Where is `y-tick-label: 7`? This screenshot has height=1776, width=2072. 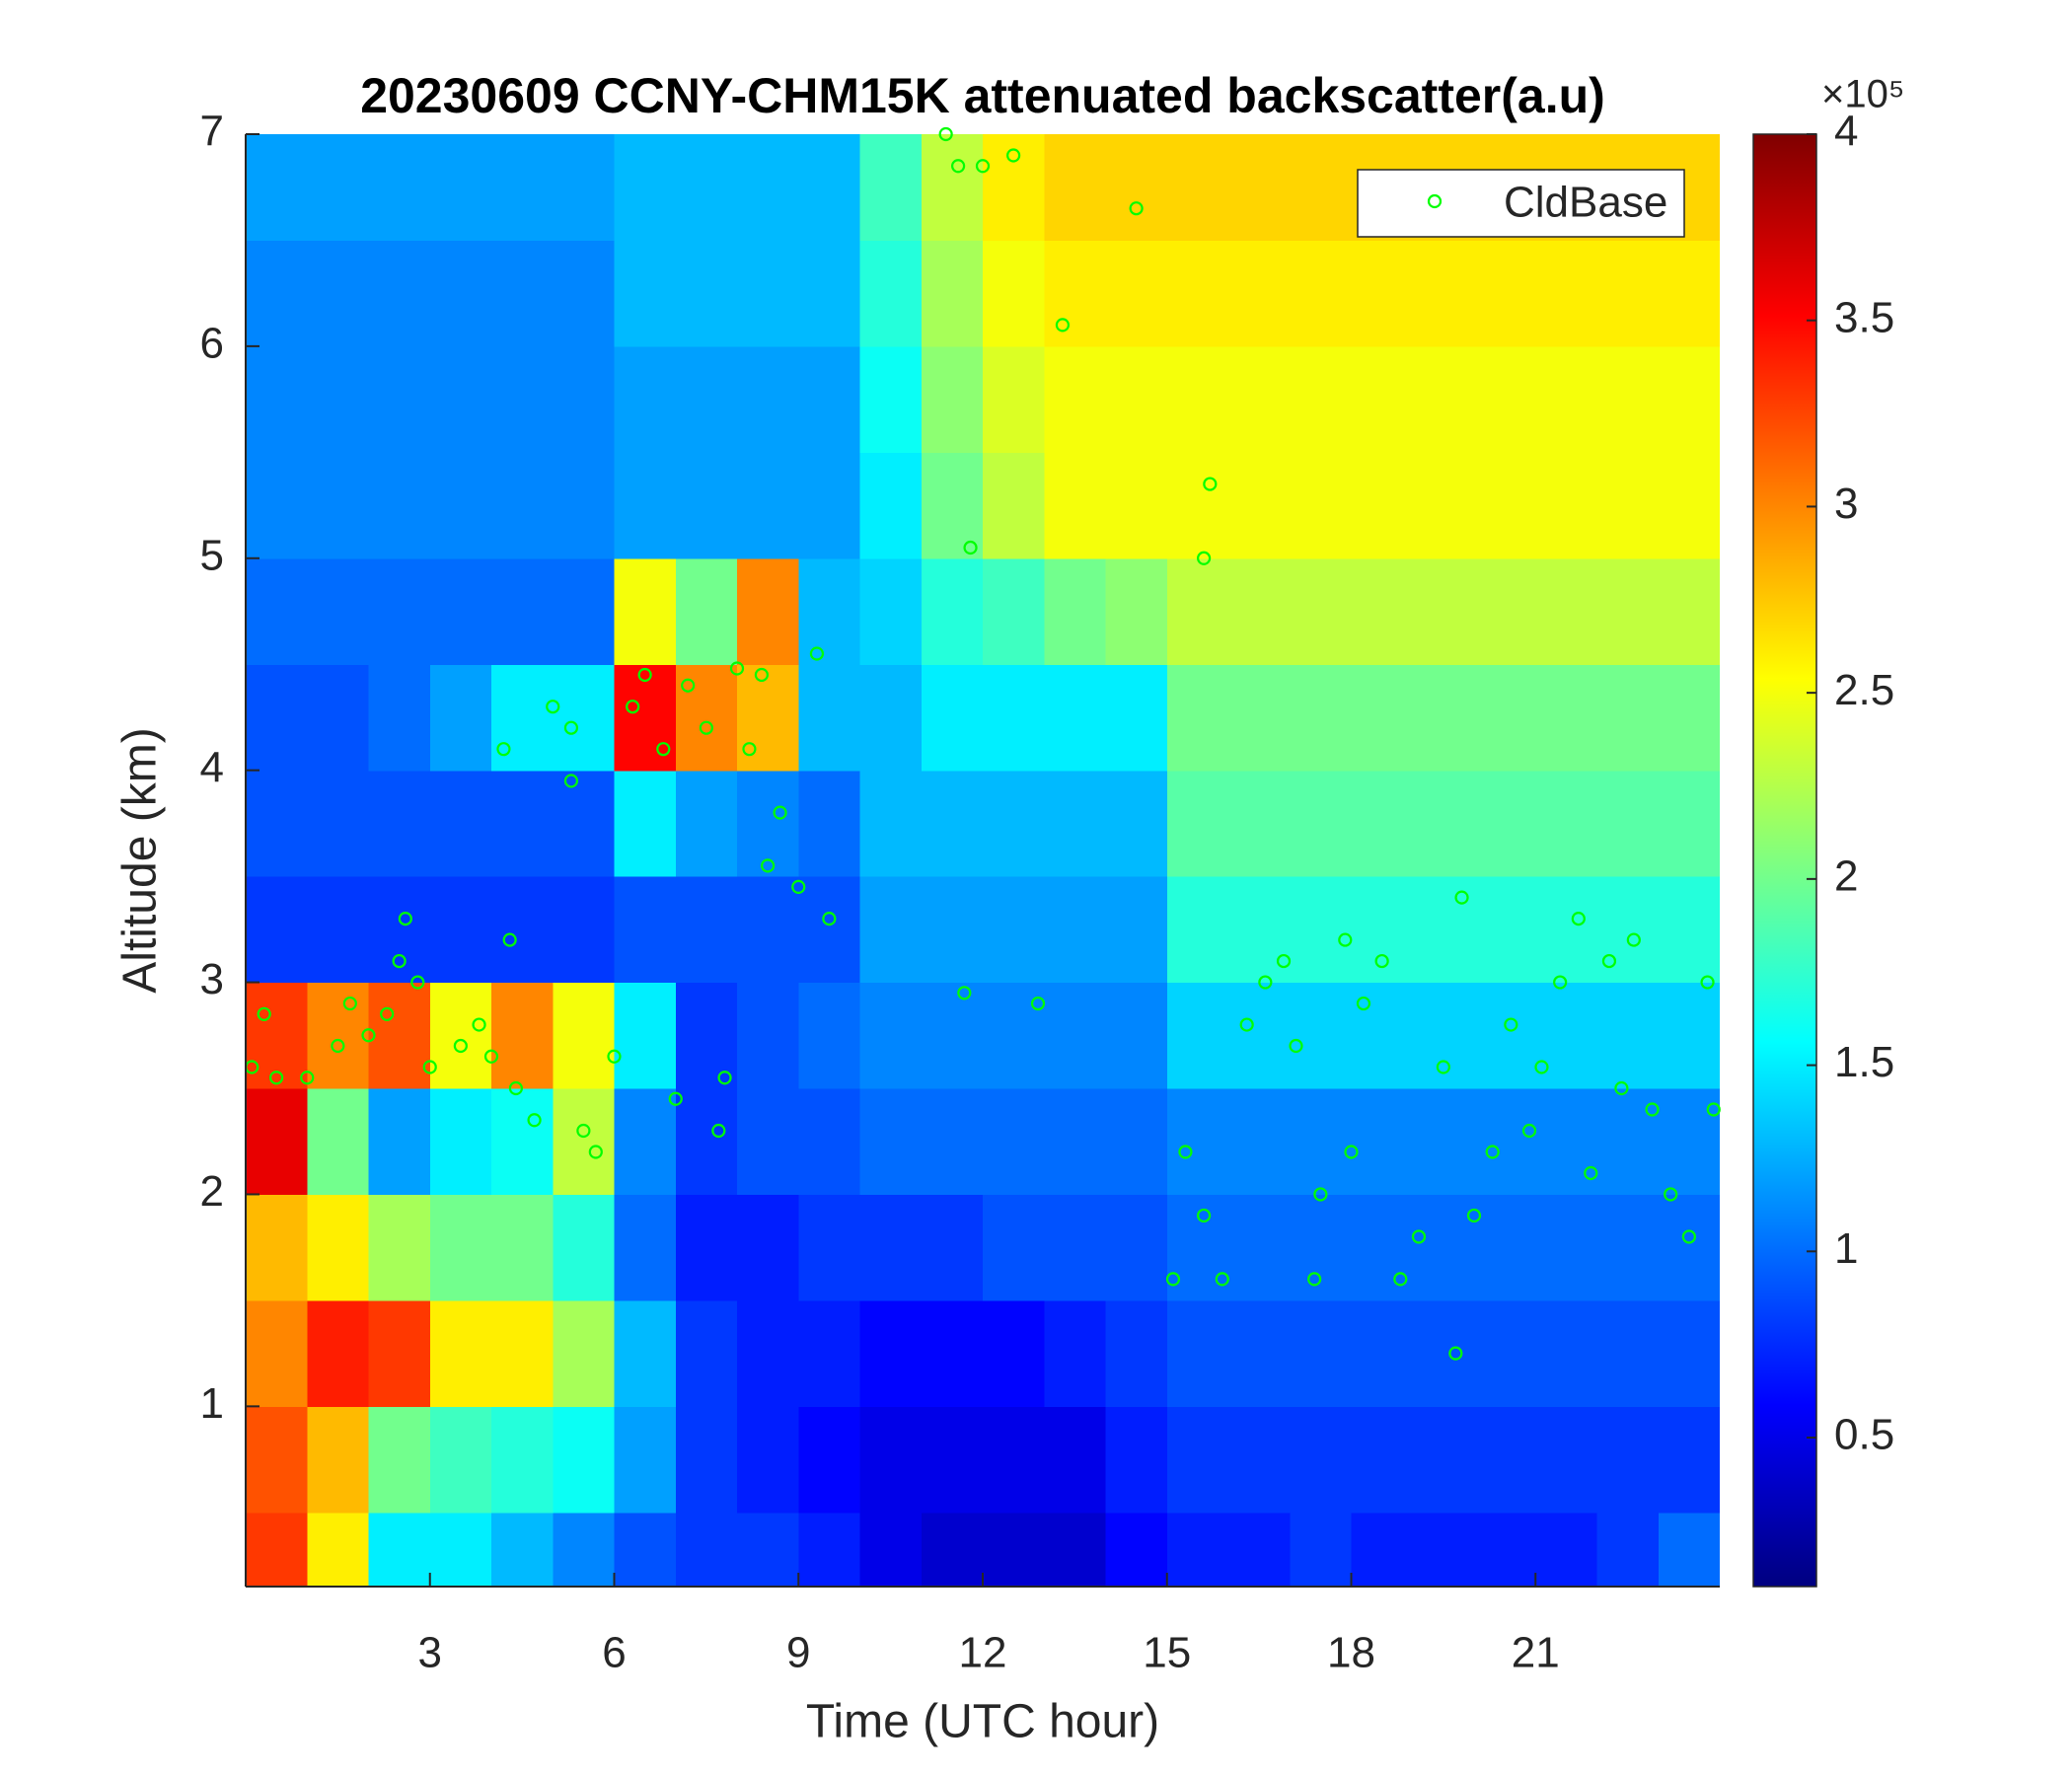 y-tick-label: 7 is located at coordinates (212, 132).